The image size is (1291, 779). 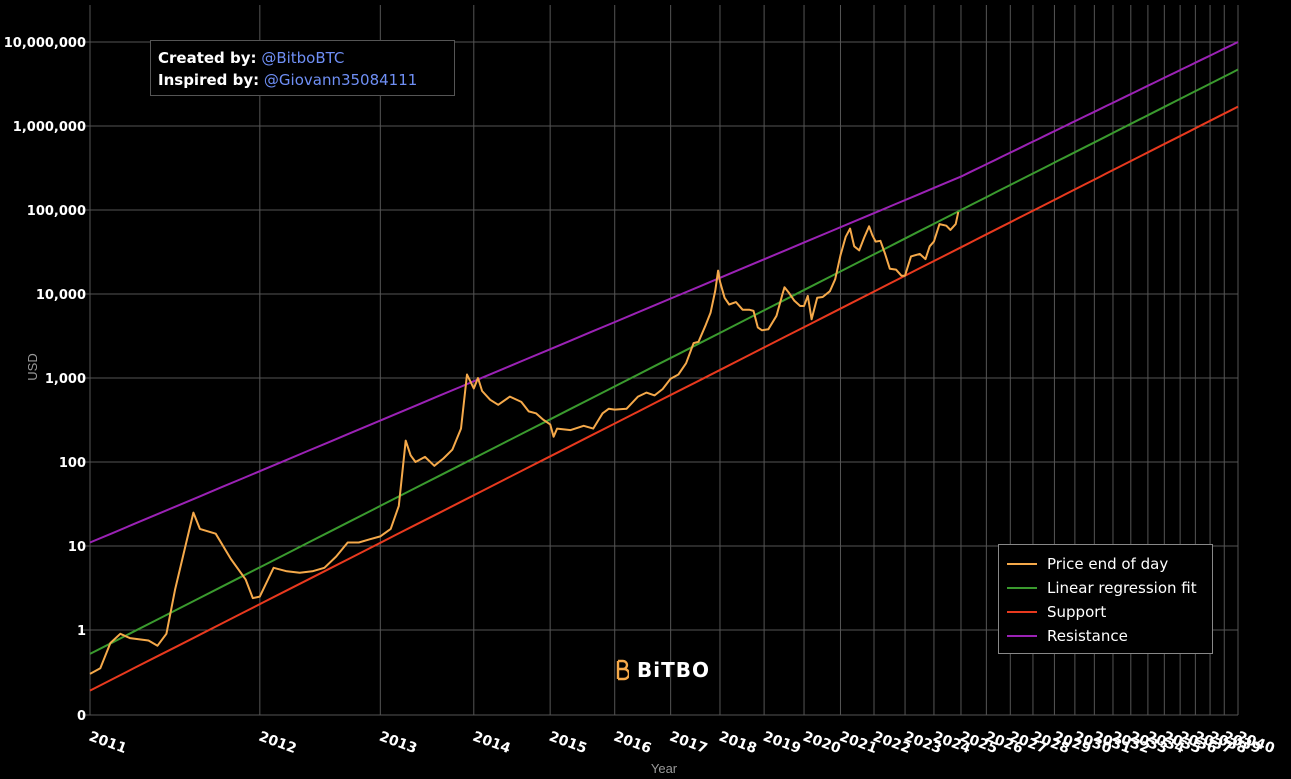 What do you see at coordinates (81, 716) in the screenshot?
I see `y-tick-label: 0` at bounding box center [81, 716].